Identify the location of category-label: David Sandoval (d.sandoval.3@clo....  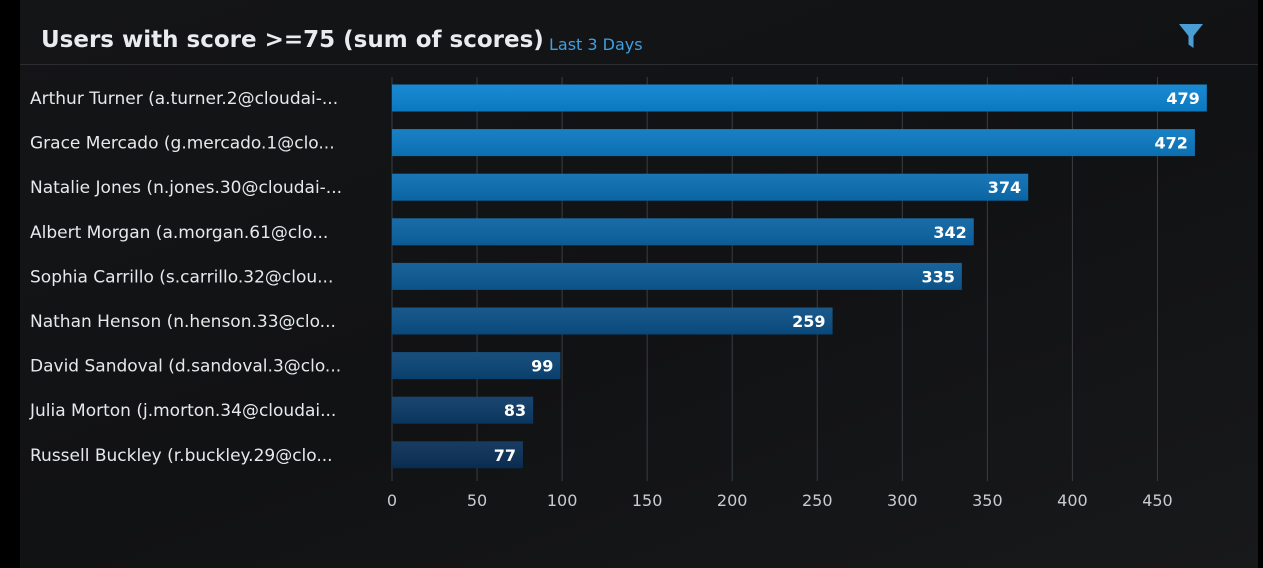
(185, 367).